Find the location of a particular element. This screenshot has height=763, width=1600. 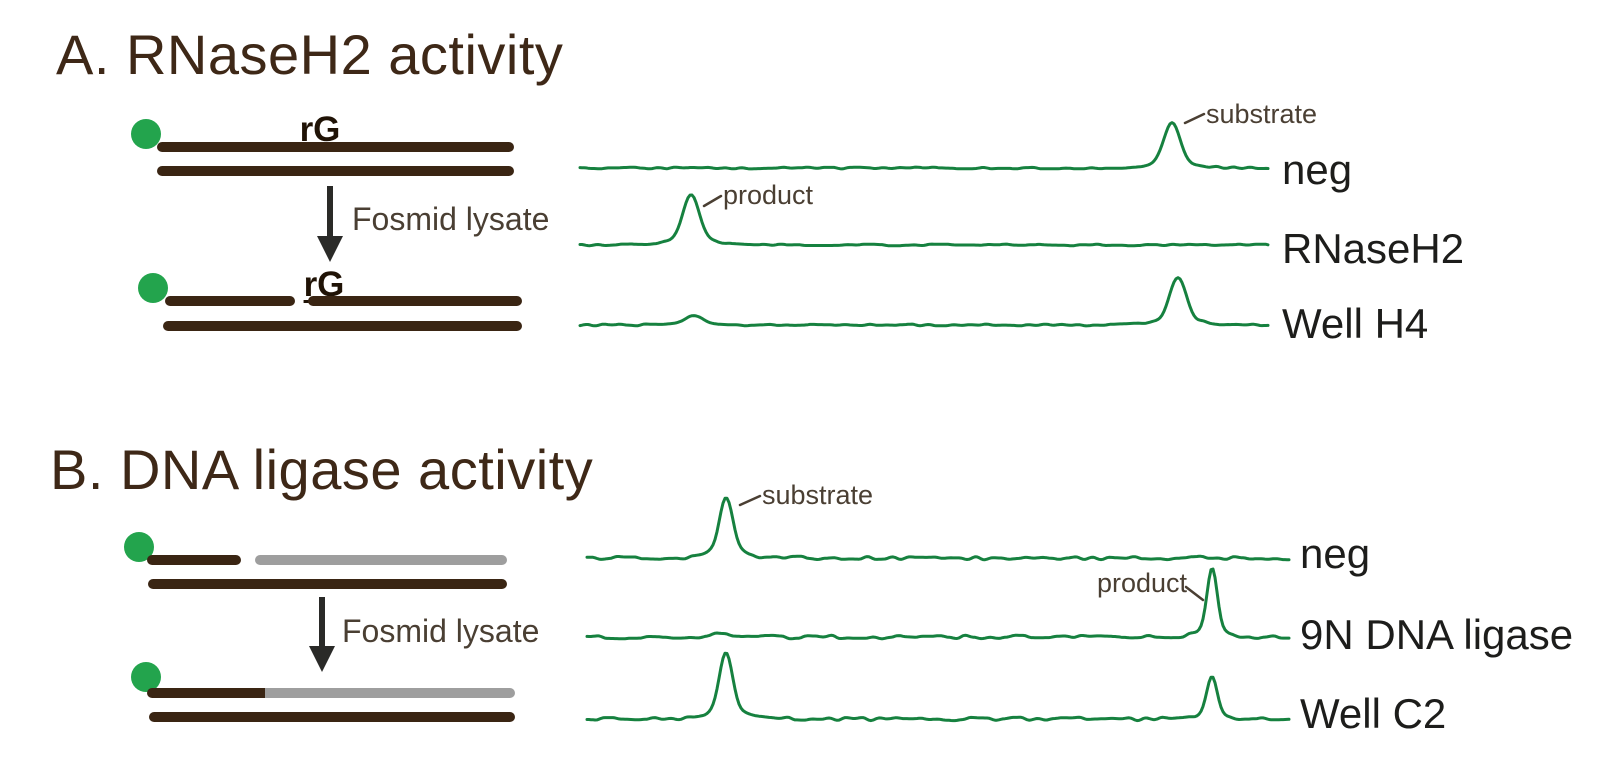

arrow-label-b: Fosmid lysate is located at coordinates (441, 631).